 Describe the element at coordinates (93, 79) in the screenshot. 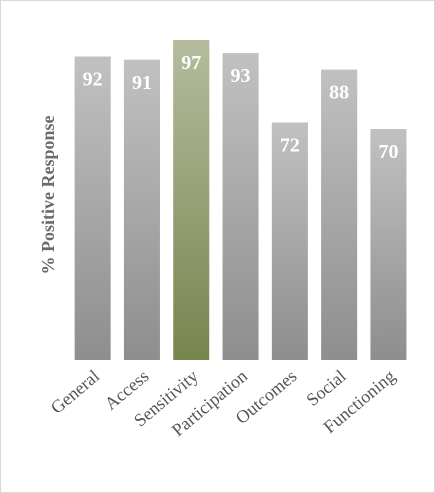

I see `value-label: 92` at that location.